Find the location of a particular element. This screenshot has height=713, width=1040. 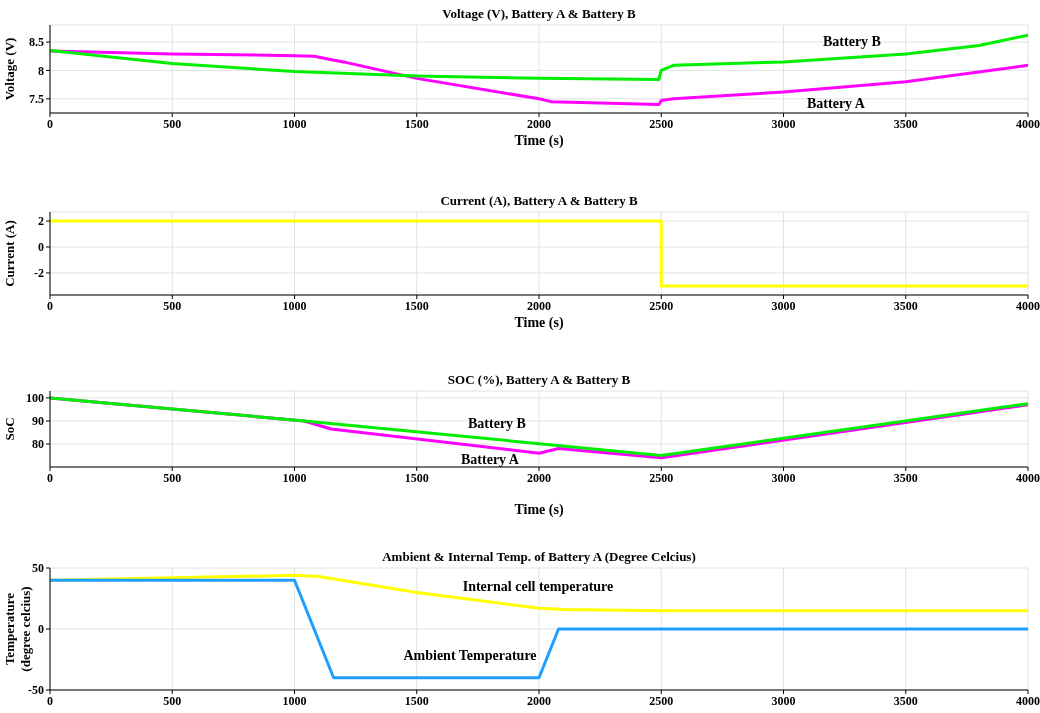

chart-title: Current (A), Battery A & Battery B is located at coordinates (539, 201).